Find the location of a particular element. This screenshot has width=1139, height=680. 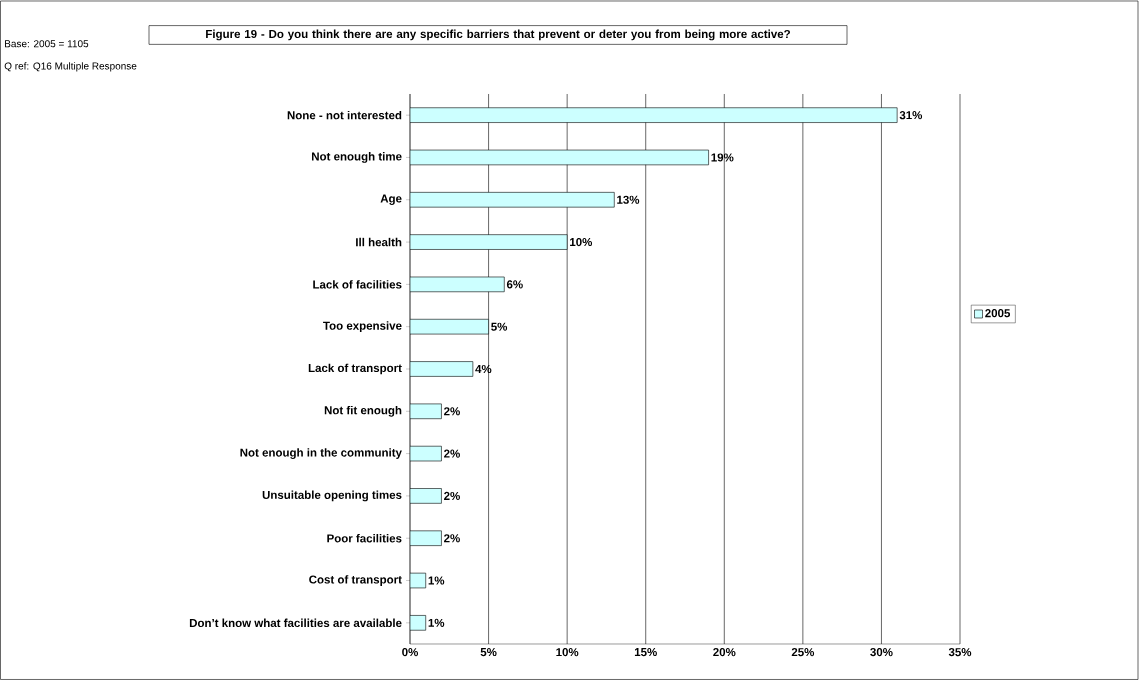

x-tick-label: 0% is located at coordinates (410, 652).